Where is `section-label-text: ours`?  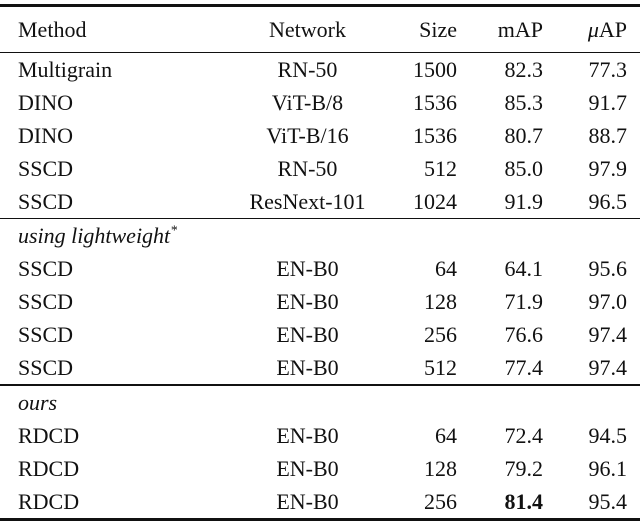
section-label-text: ours is located at coordinates (38, 402).